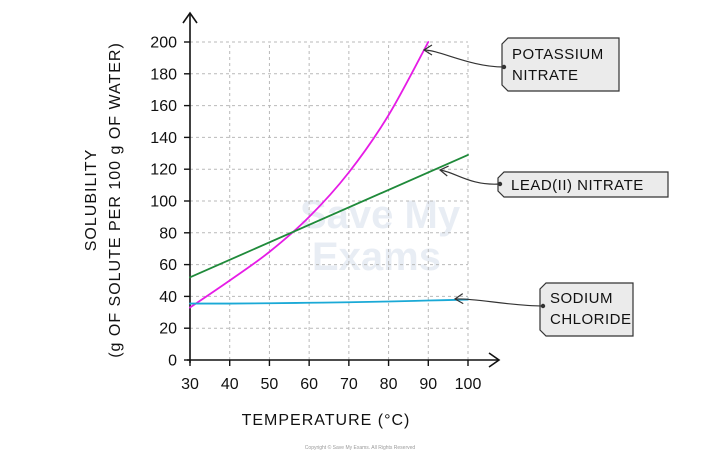  What do you see at coordinates (581, 298) in the screenshot?
I see `sodium-chloride-label-text-1: SODIUM` at bounding box center [581, 298].